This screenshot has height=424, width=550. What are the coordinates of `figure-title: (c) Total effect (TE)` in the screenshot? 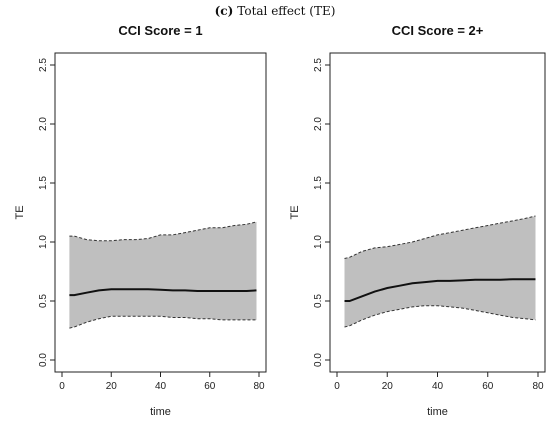 It's located at (275, 11).